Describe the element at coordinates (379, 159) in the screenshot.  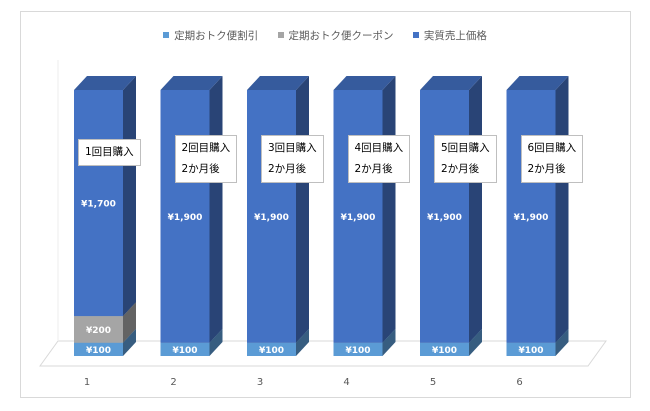
I see `callout-purchase-4: 4回目購入 2か月後` at that location.